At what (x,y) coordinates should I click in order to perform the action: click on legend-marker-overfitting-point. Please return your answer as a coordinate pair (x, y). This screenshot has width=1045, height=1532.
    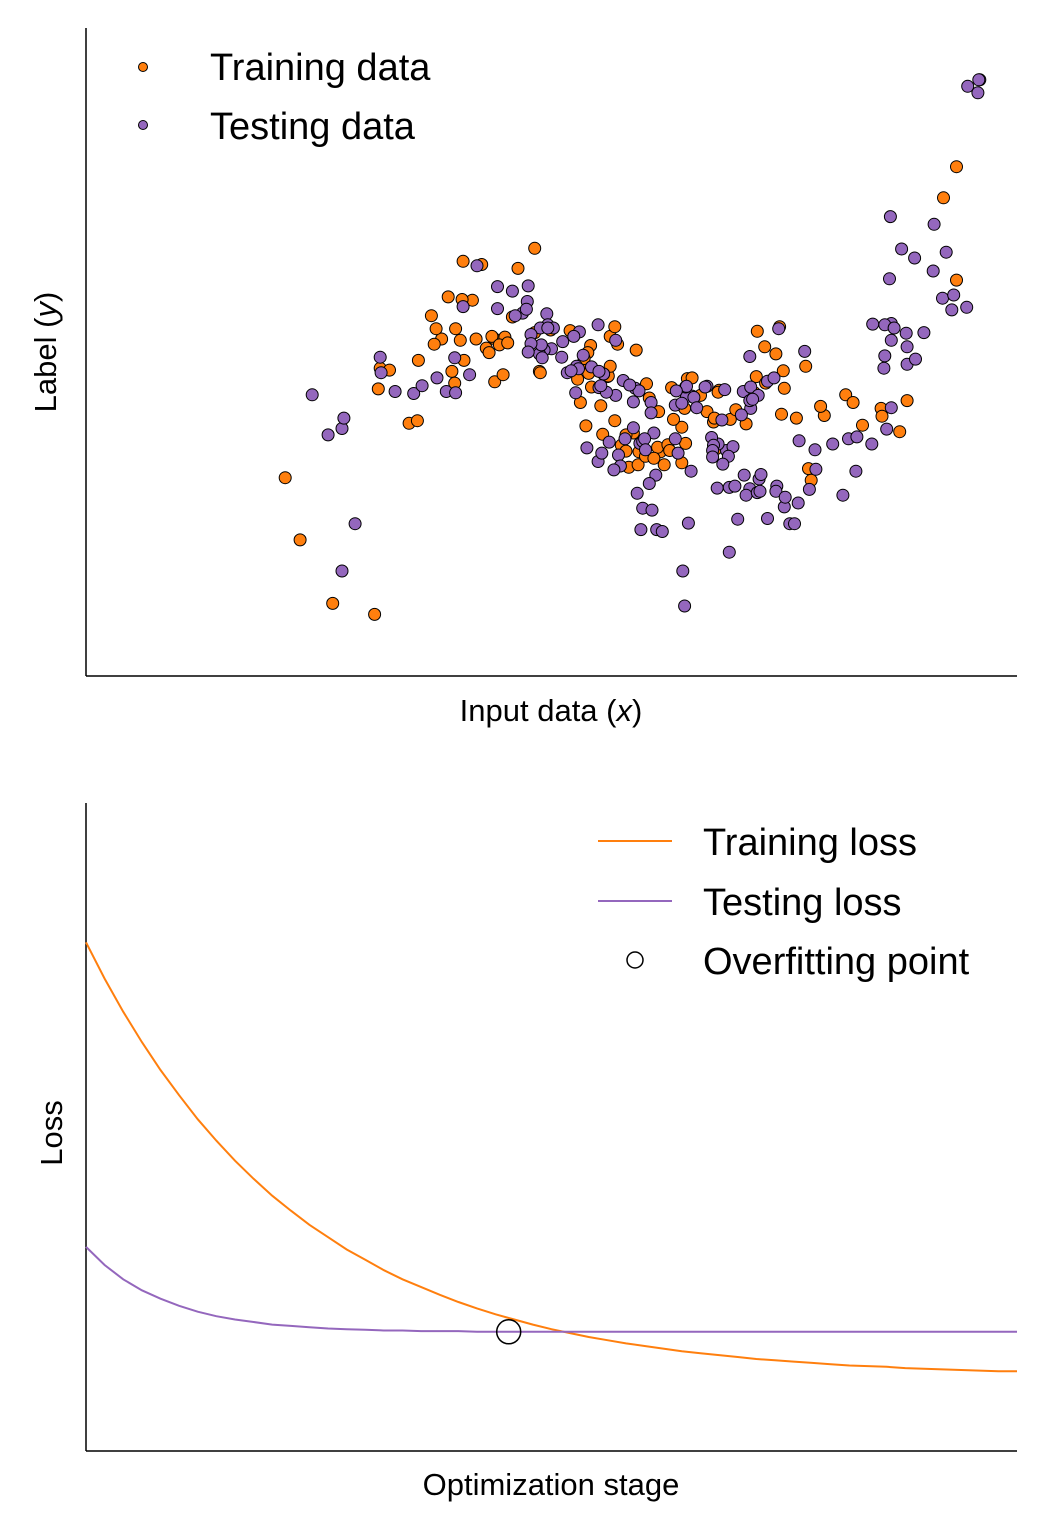
    Looking at the image, I should click on (635, 960).